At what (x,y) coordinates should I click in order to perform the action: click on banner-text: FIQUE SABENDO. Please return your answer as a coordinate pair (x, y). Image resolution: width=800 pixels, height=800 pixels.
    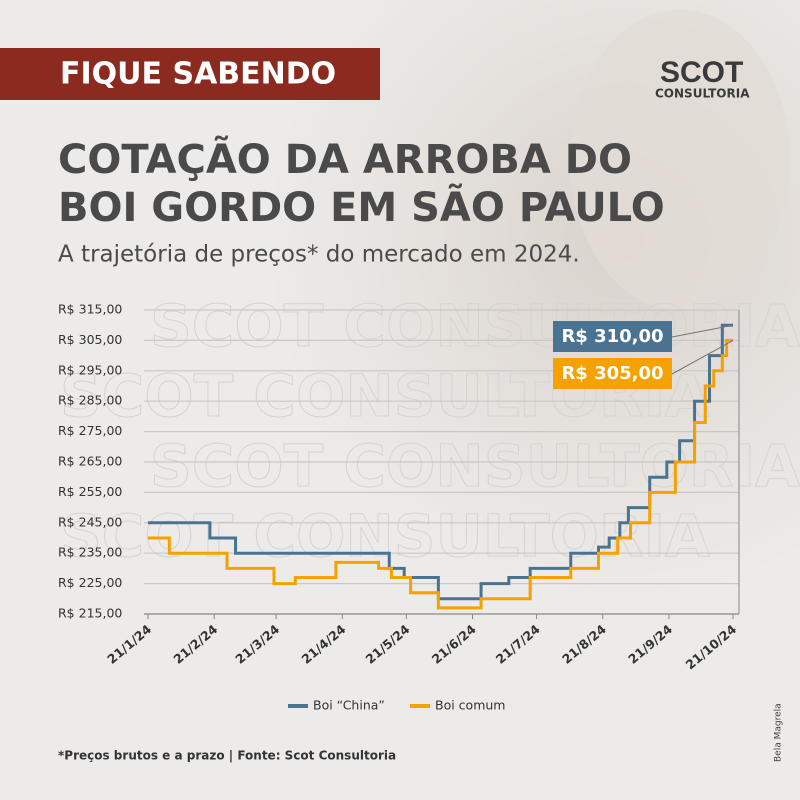
    Looking at the image, I should click on (198, 74).